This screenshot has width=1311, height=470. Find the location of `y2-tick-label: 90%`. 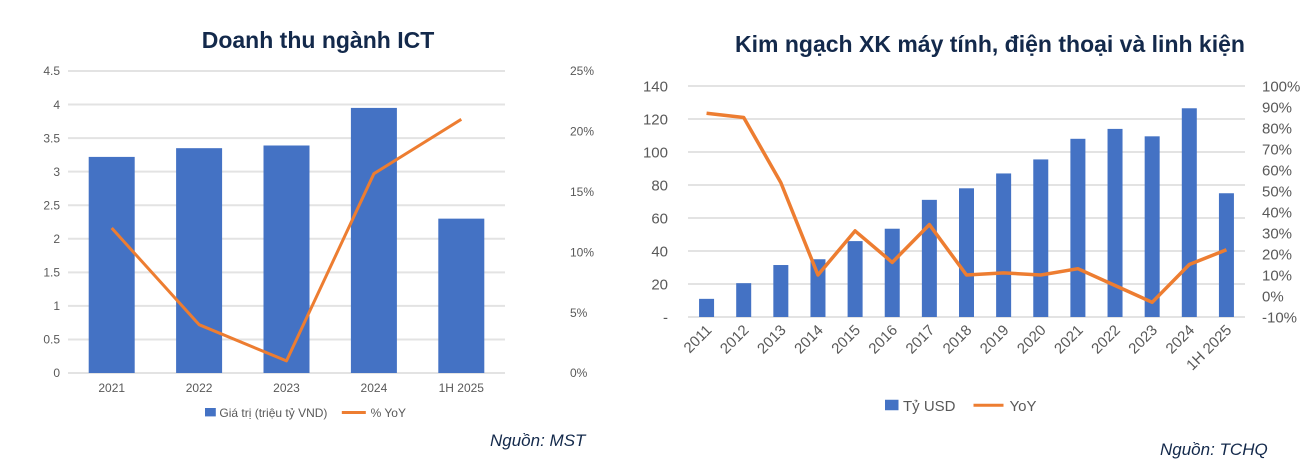

y2-tick-label: 90% is located at coordinates (1277, 107).